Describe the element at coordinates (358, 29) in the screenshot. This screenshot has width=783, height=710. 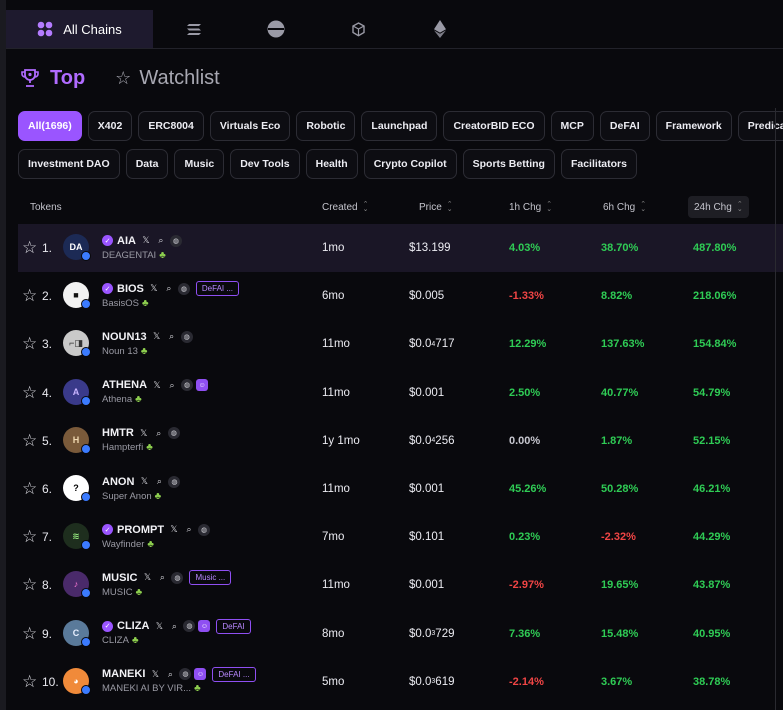
I see `chain-tab-bnb` at that location.